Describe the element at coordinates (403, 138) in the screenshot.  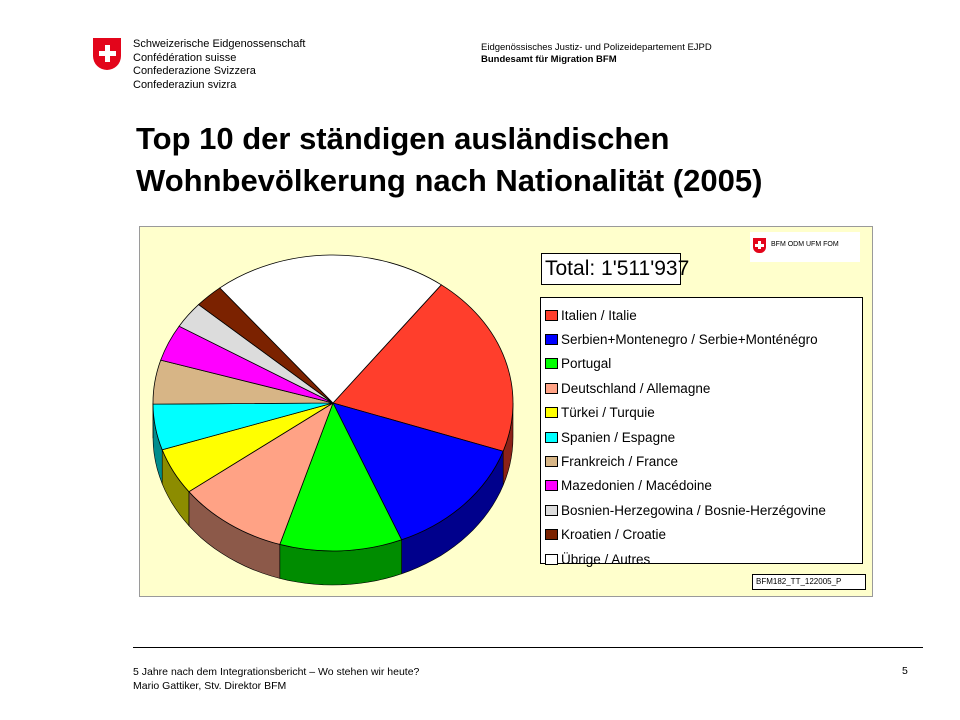
I see `slide-title-line1: Top 10 der ständigen ausländischen` at that location.